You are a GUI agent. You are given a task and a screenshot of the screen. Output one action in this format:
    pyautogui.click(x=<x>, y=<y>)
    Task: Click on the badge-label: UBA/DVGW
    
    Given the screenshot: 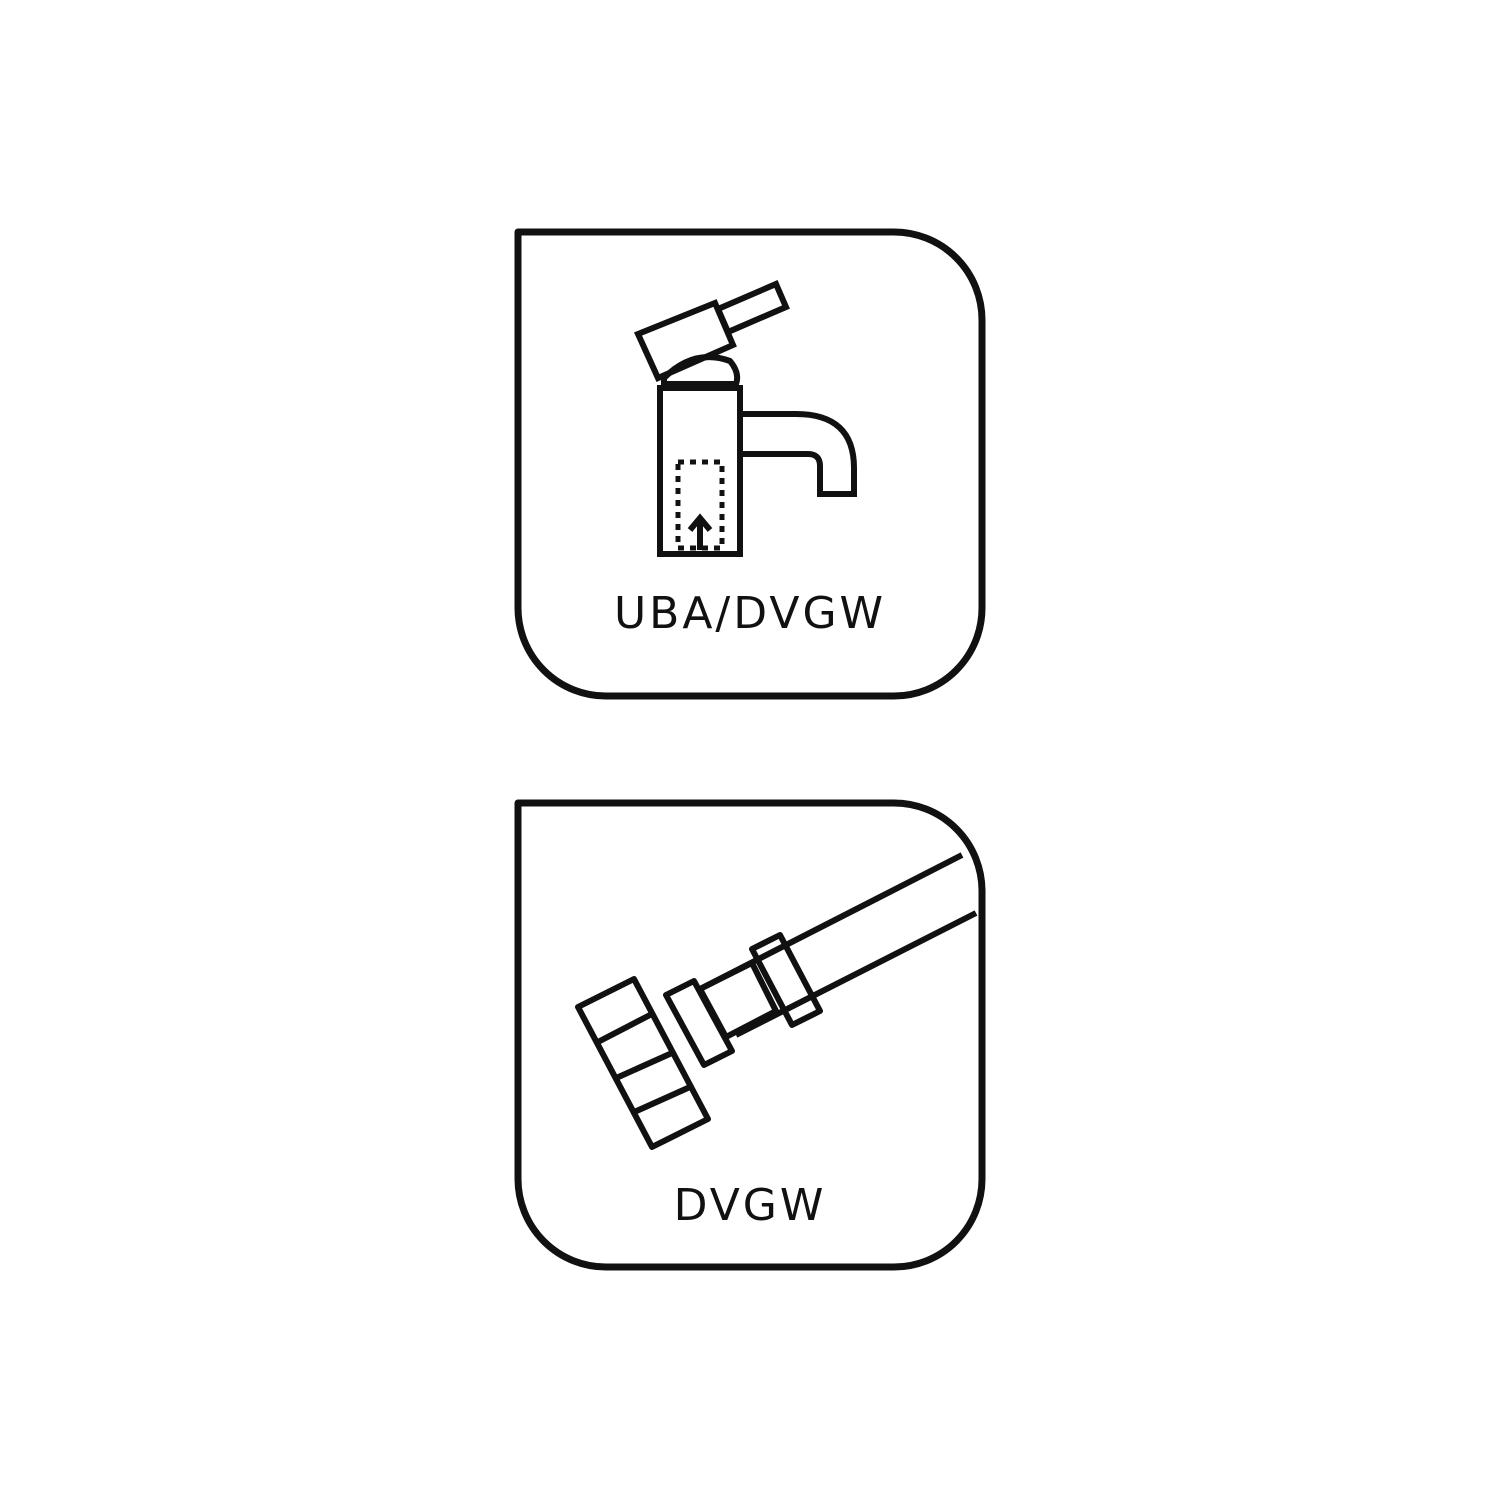 What is the action you would take?
    pyautogui.click(x=750, y=613)
    